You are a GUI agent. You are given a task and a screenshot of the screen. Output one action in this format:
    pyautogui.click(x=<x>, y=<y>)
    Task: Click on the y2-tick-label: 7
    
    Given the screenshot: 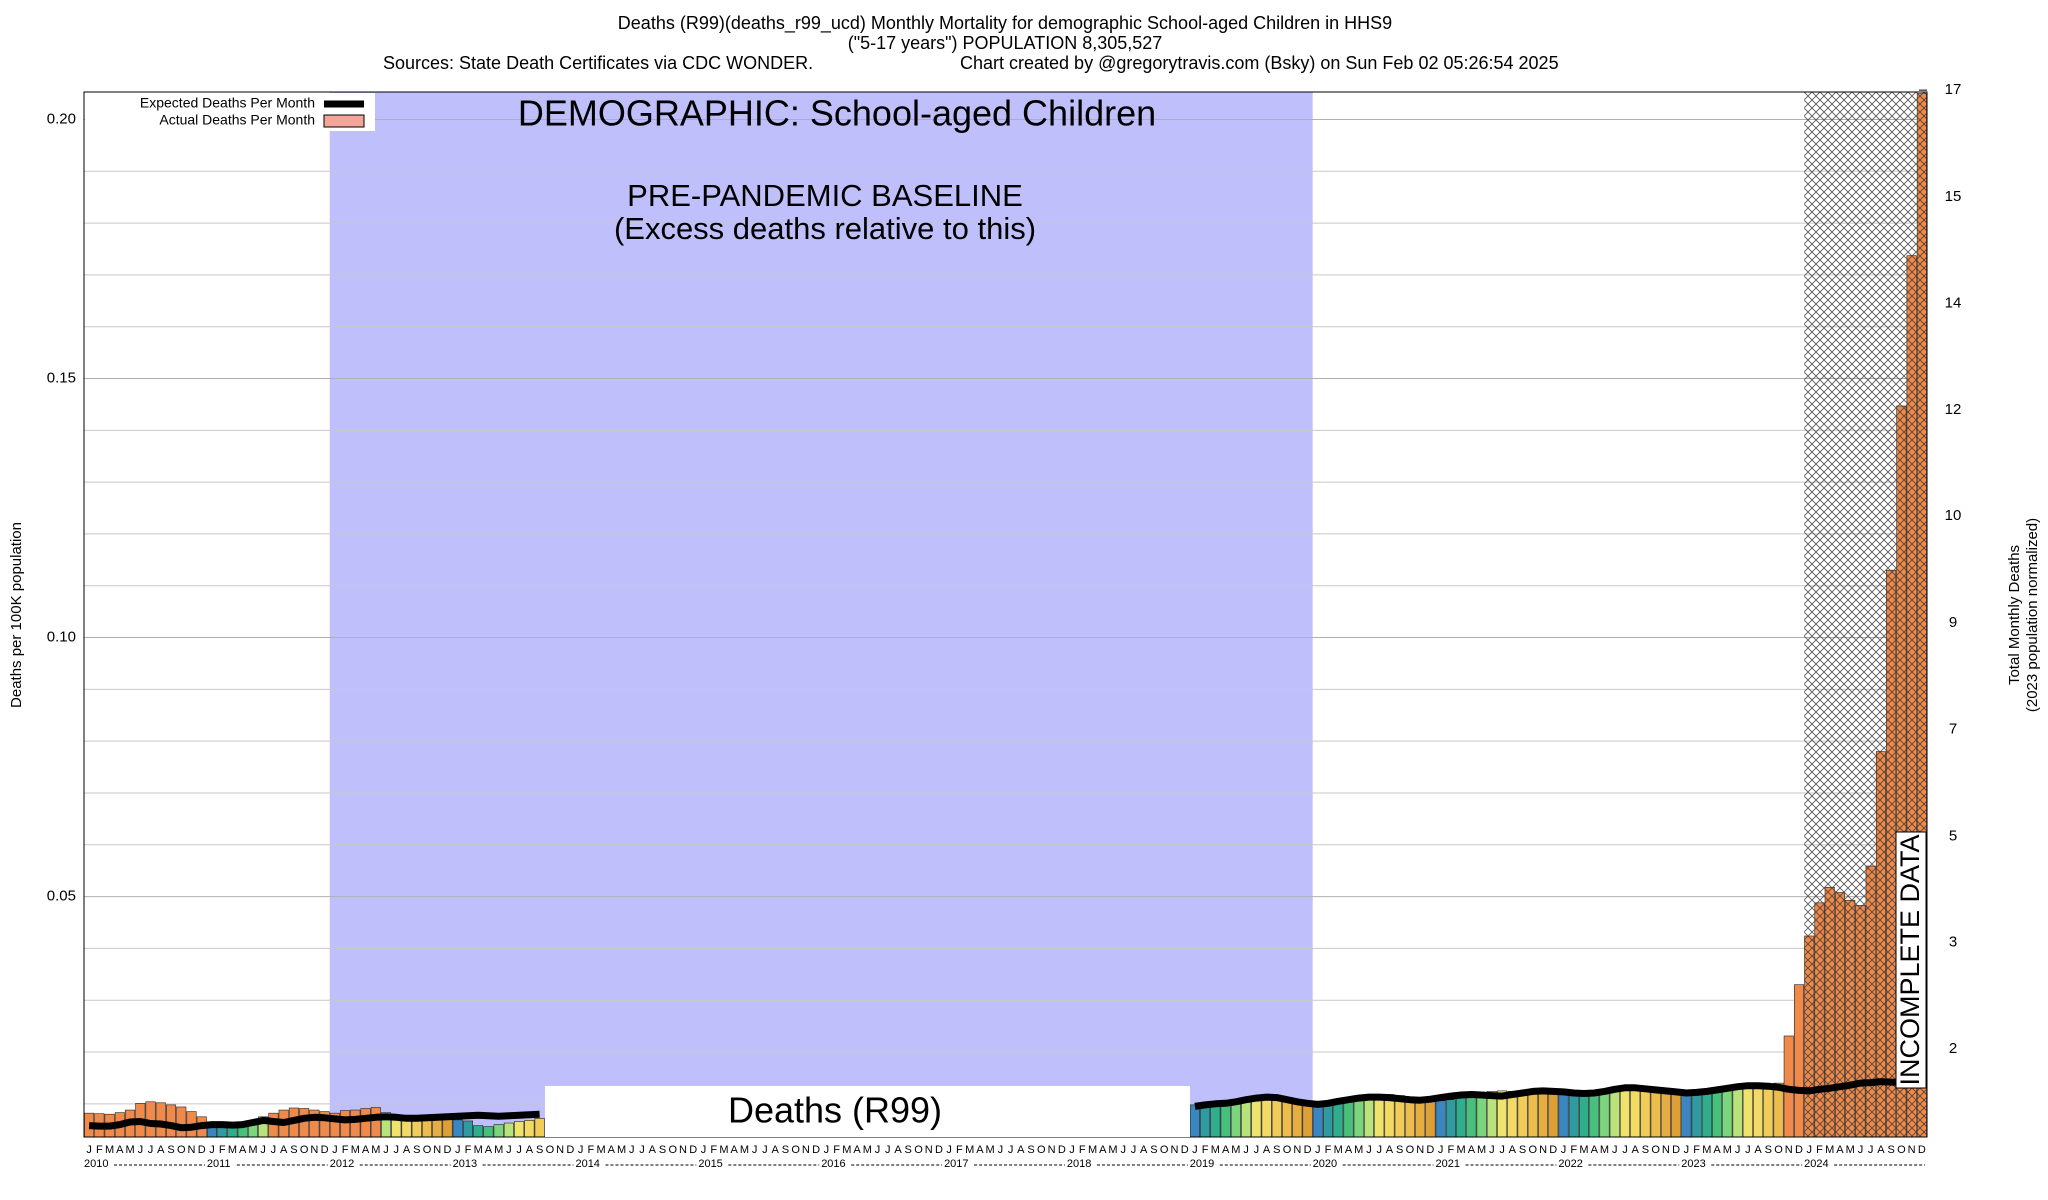 What is the action you would take?
    pyautogui.click(x=1953, y=729)
    